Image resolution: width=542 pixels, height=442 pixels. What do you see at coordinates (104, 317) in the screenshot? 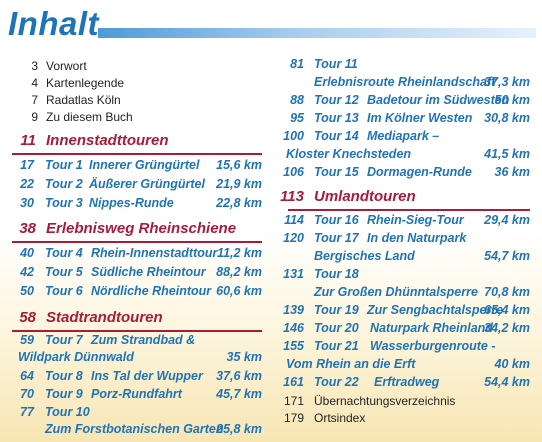
I see `section-title: Stadtrandtouren` at bounding box center [104, 317].